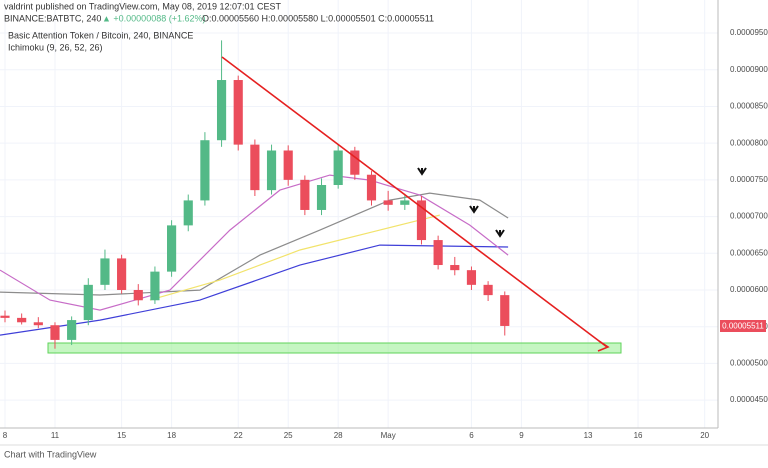  Describe the element at coordinates (588, 435) in the screenshot. I see `x-tick-label: 13` at that location.